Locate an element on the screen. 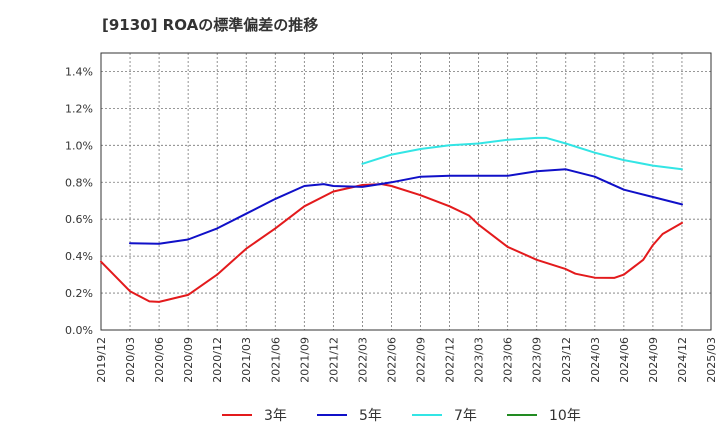 The image size is (720, 440). legend-label-1: 5年 is located at coordinates (370, 416).